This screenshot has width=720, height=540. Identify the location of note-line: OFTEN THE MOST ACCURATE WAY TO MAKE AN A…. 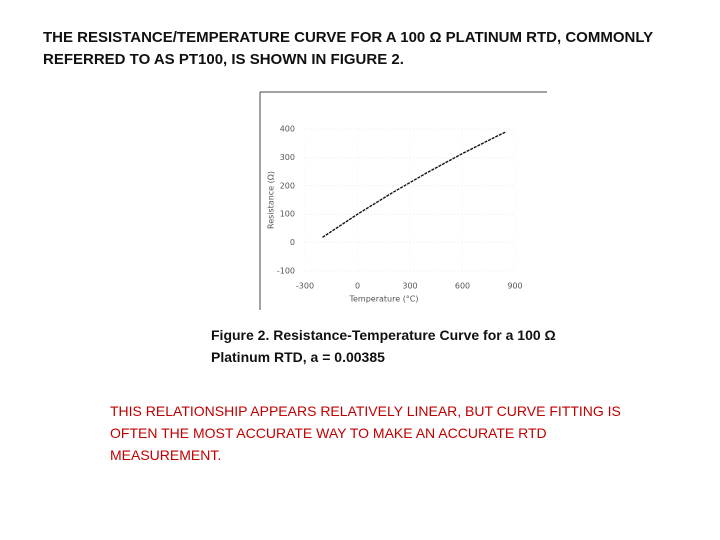
(328, 433).